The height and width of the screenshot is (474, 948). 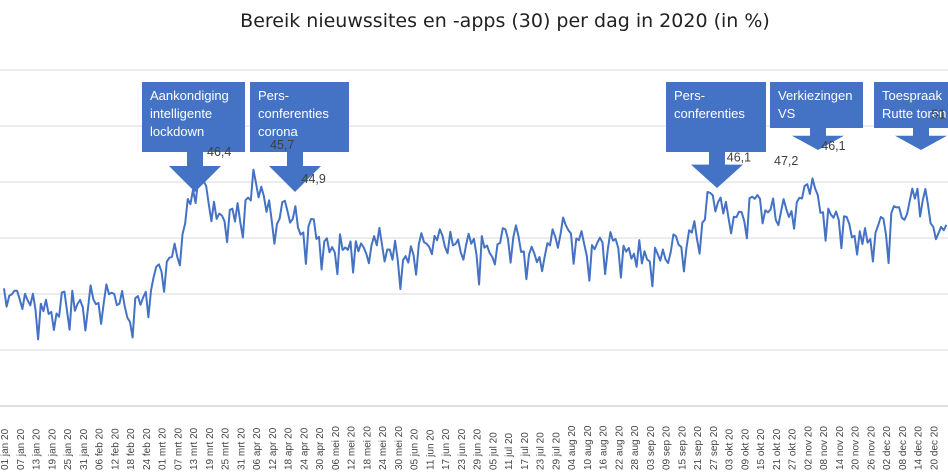 I want to click on x-tick-label: 31 mrt 20, so click(x=241, y=448).